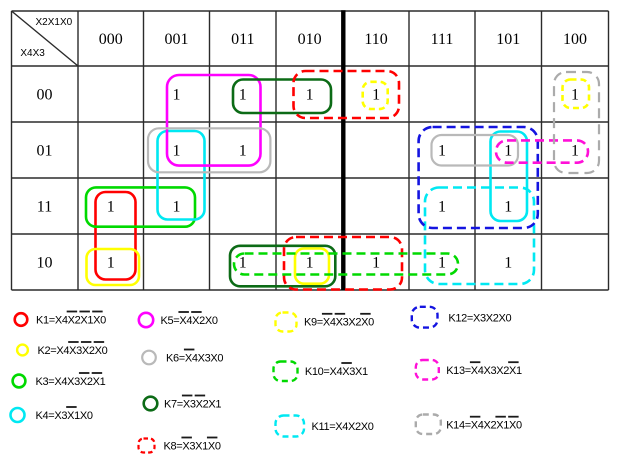 This screenshot has width=623, height=467. I want to click on svg-text: K9=X4X3X2X0, so click(339, 323).